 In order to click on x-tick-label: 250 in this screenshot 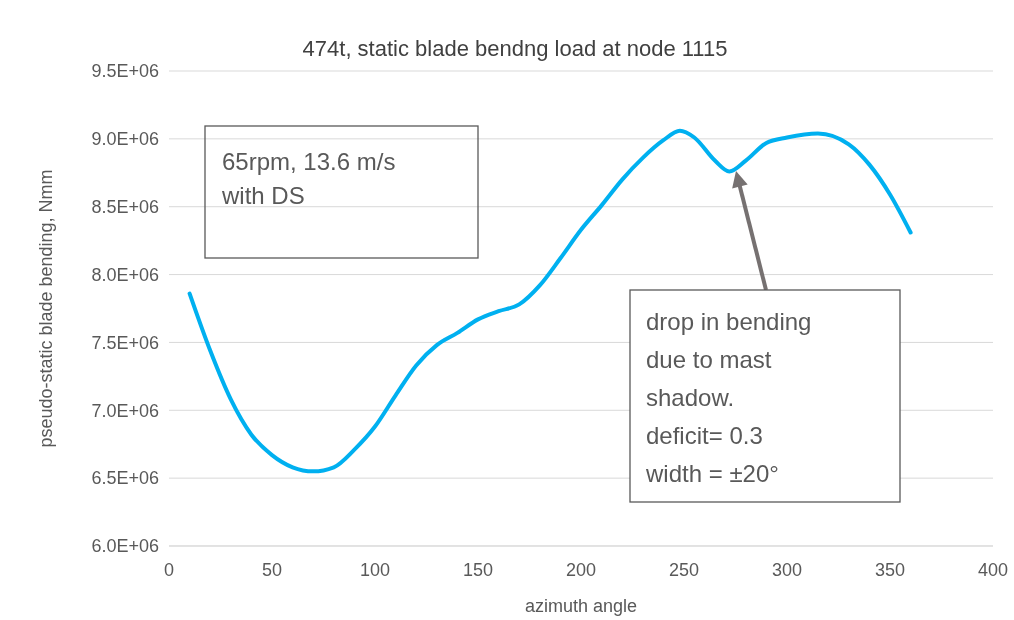, I will do `click(684, 570)`.